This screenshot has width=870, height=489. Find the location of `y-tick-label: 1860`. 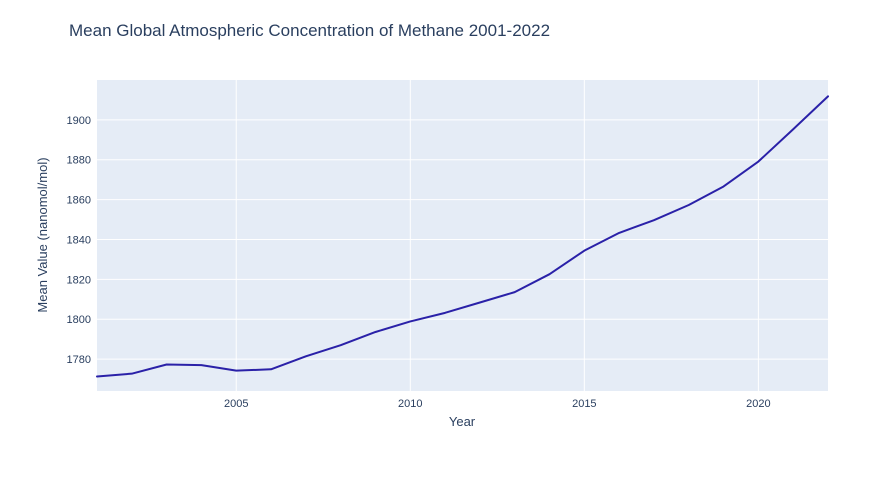

y-tick-label: 1860 is located at coordinates (79, 201).